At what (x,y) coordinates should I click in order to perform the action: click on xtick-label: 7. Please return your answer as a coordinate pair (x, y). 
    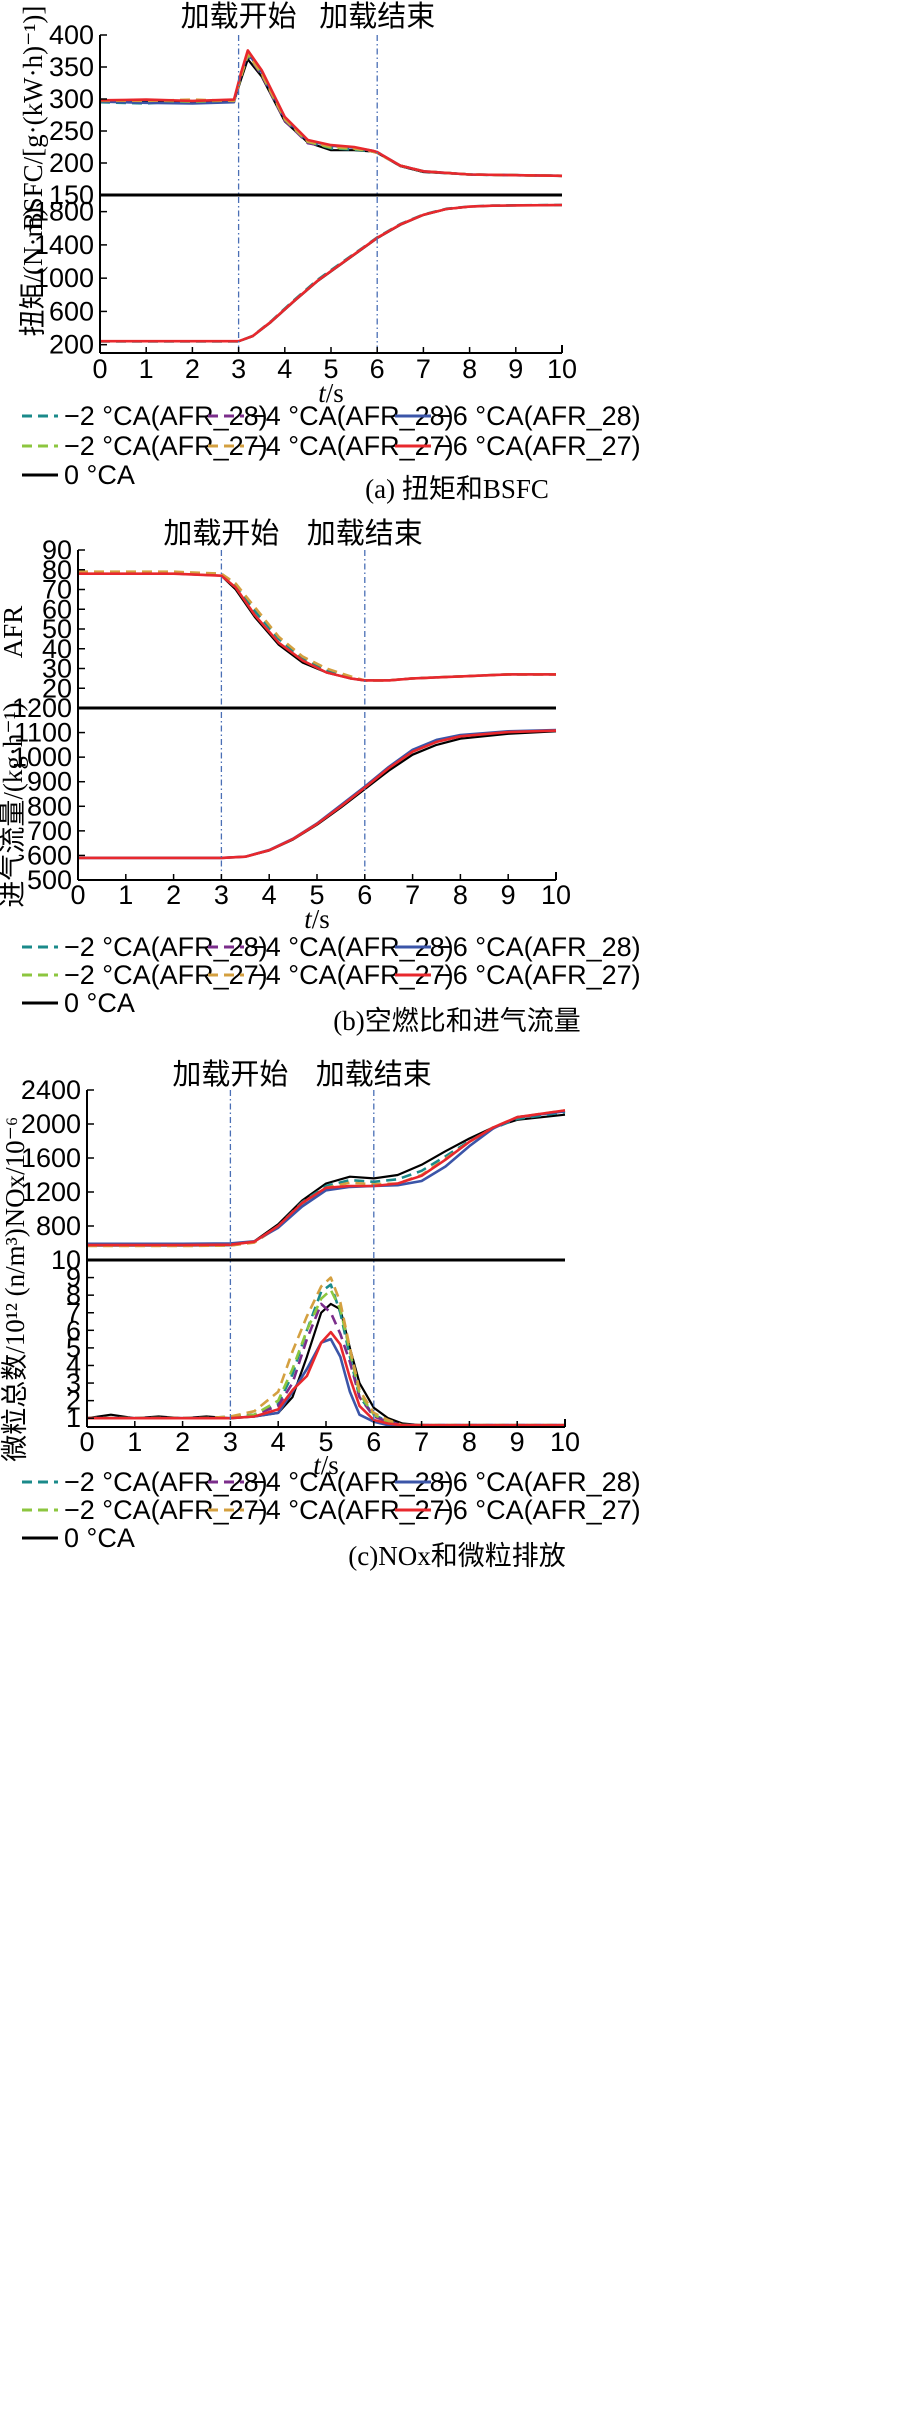
    Looking at the image, I should click on (423, 369).